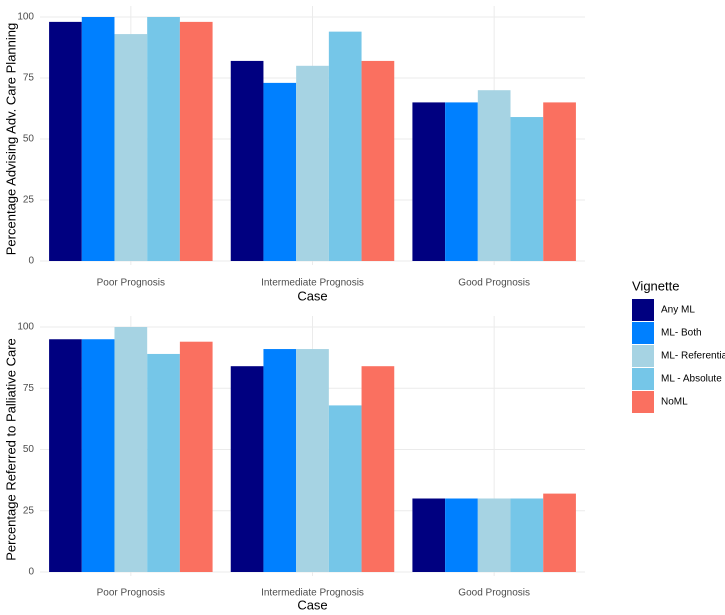 Image resolution: width=725 pixels, height=615 pixels. What do you see at coordinates (678, 310) in the screenshot?
I see `legend-label: Any ML` at bounding box center [678, 310].